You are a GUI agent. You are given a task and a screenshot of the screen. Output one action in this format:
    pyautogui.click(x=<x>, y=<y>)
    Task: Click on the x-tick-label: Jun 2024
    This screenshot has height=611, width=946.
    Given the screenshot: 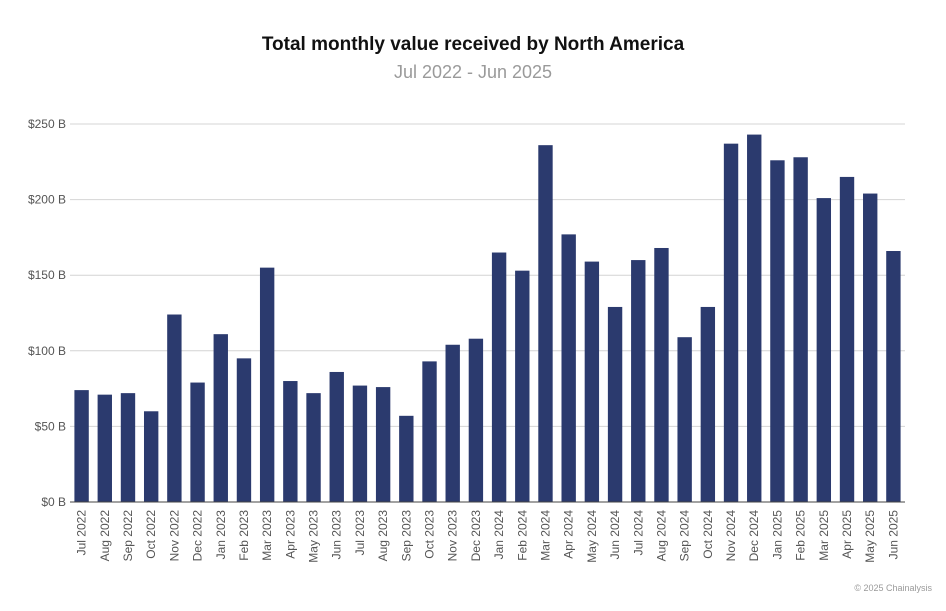 What is the action you would take?
    pyautogui.click(x=615, y=535)
    